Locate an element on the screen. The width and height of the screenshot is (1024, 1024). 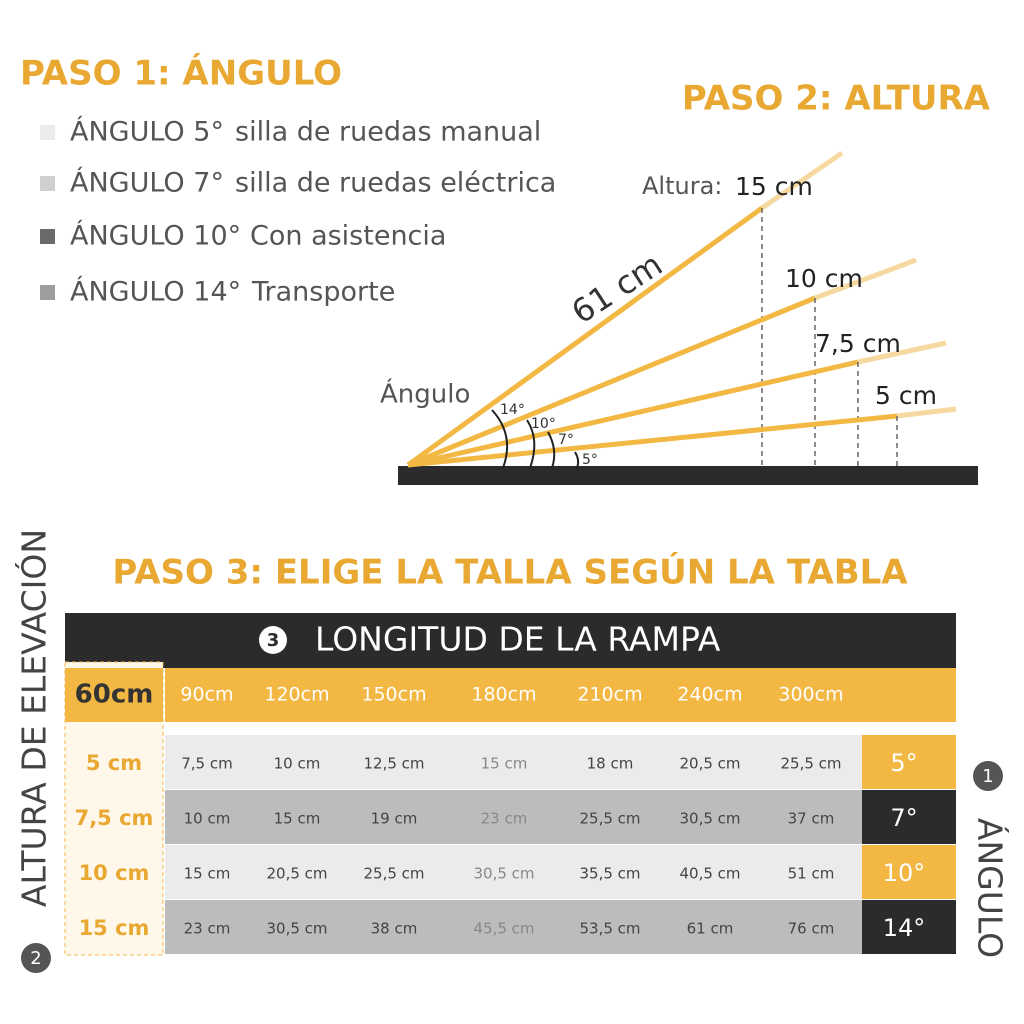
corner-cell: 60cm is located at coordinates (114, 695).